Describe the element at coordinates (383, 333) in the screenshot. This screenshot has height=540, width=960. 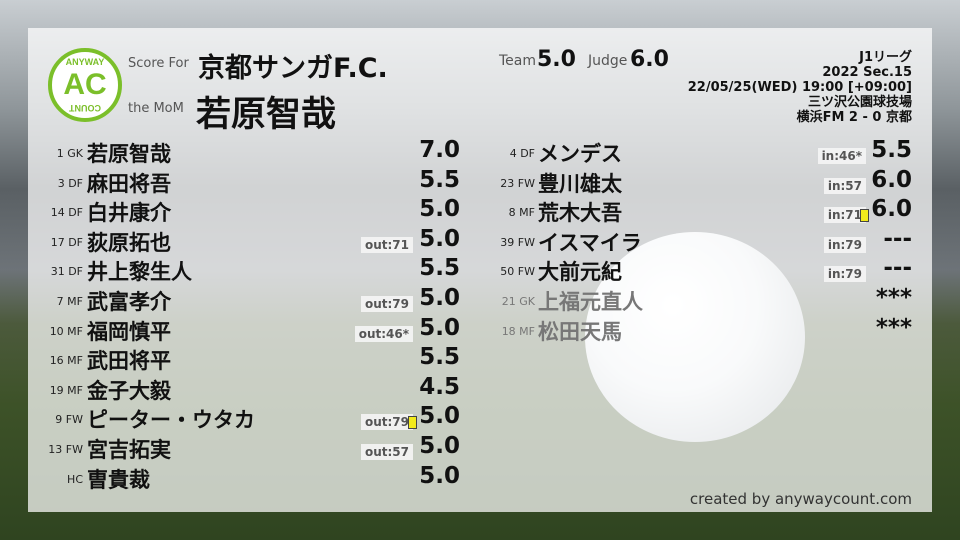
I see `substitution-tag: out:46*` at that location.